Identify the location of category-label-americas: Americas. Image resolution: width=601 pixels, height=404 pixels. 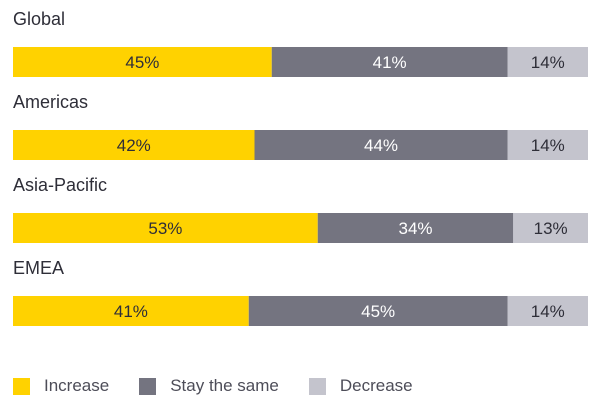
(50, 102).